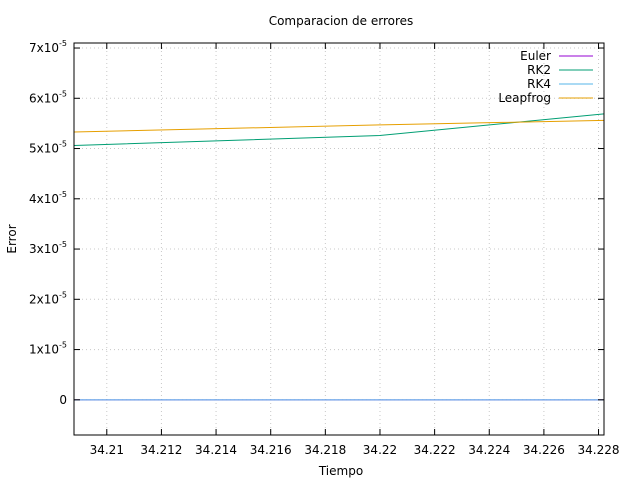  I want to click on x-tick-label: 34.214, so click(216, 450).